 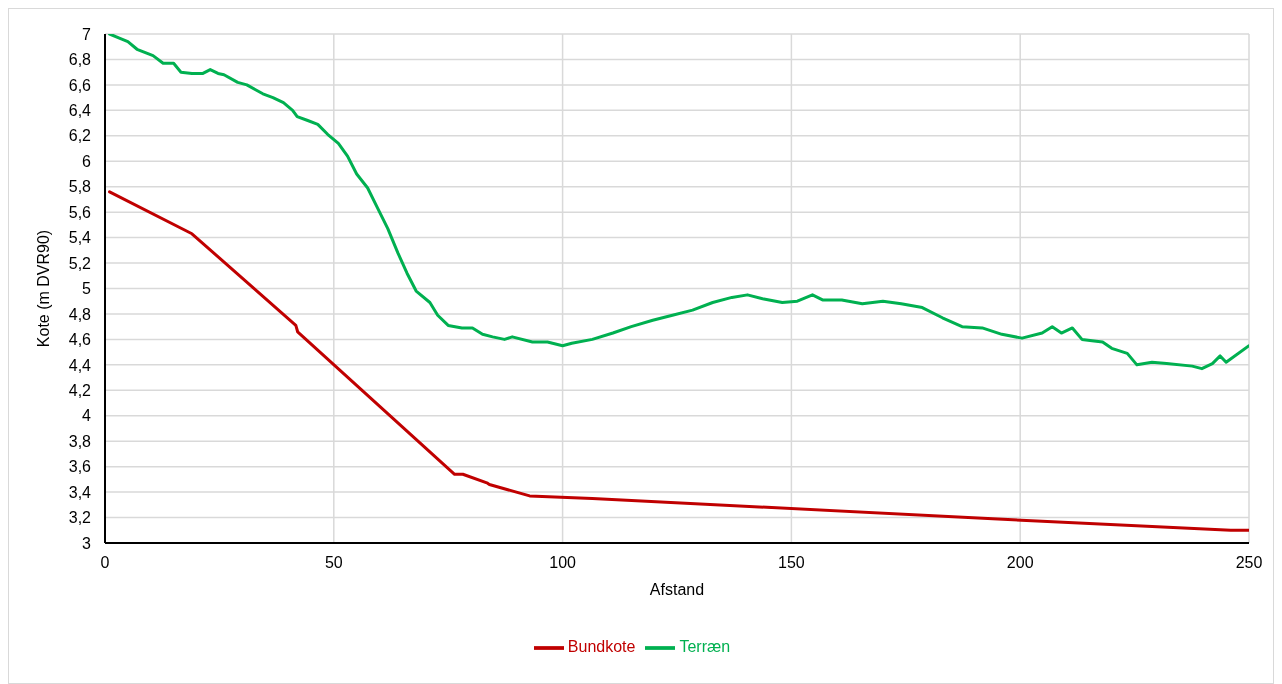 I want to click on y-tick-label: 5, so click(x=87, y=289).